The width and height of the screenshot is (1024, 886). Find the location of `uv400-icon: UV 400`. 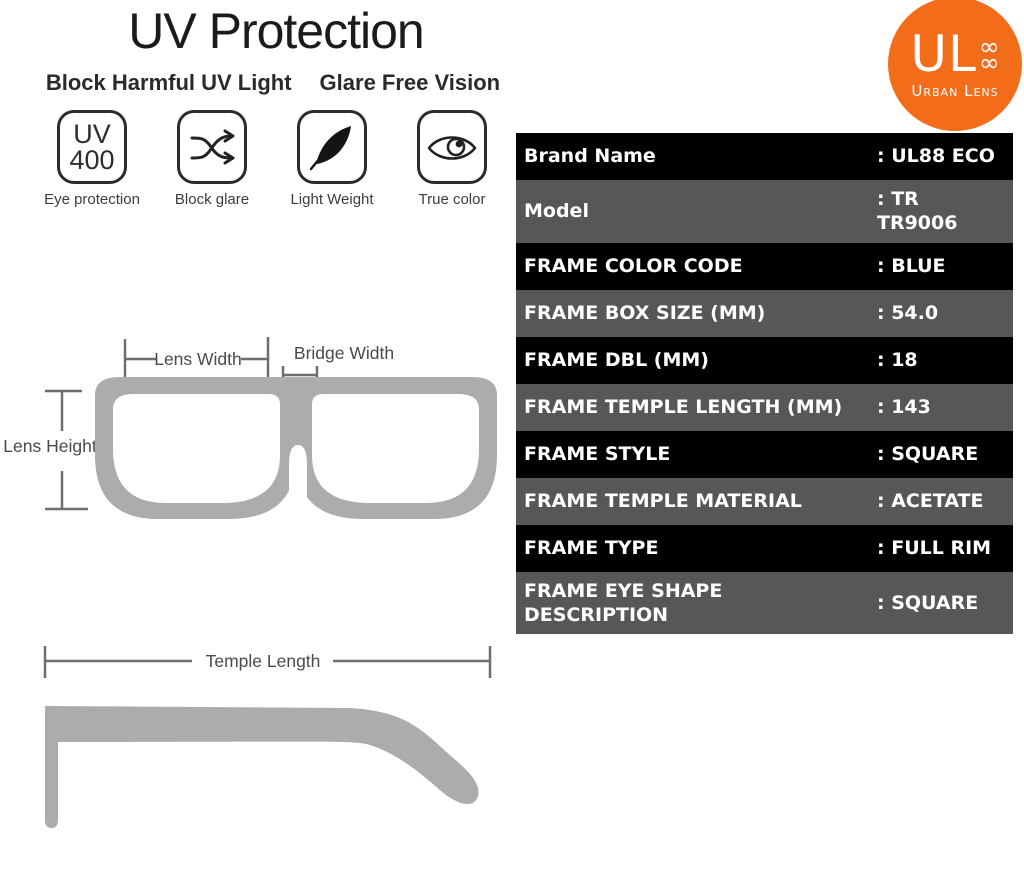

uv400-icon: UV 400 is located at coordinates (92, 147).